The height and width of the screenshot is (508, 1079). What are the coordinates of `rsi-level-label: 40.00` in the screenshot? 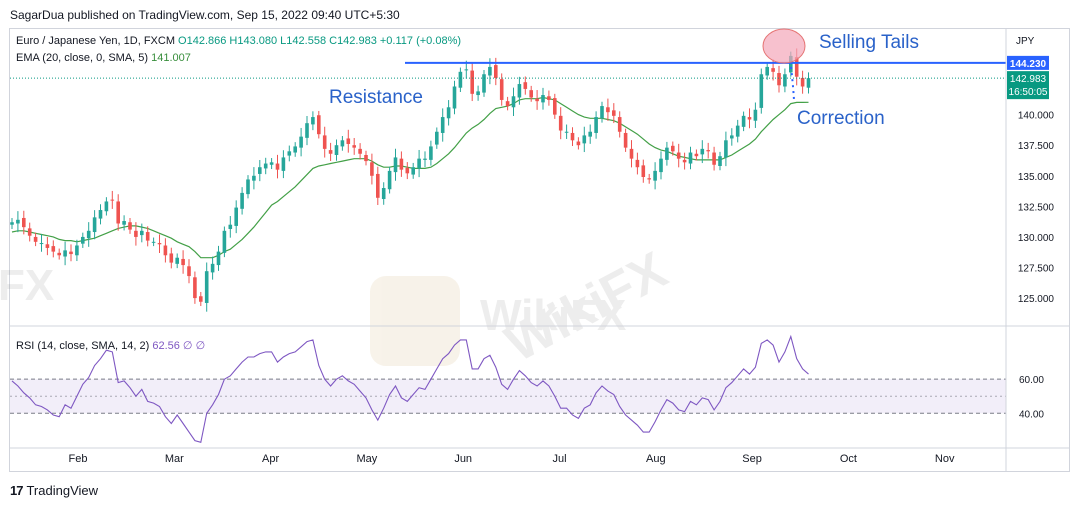 It's located at (1031, 414).